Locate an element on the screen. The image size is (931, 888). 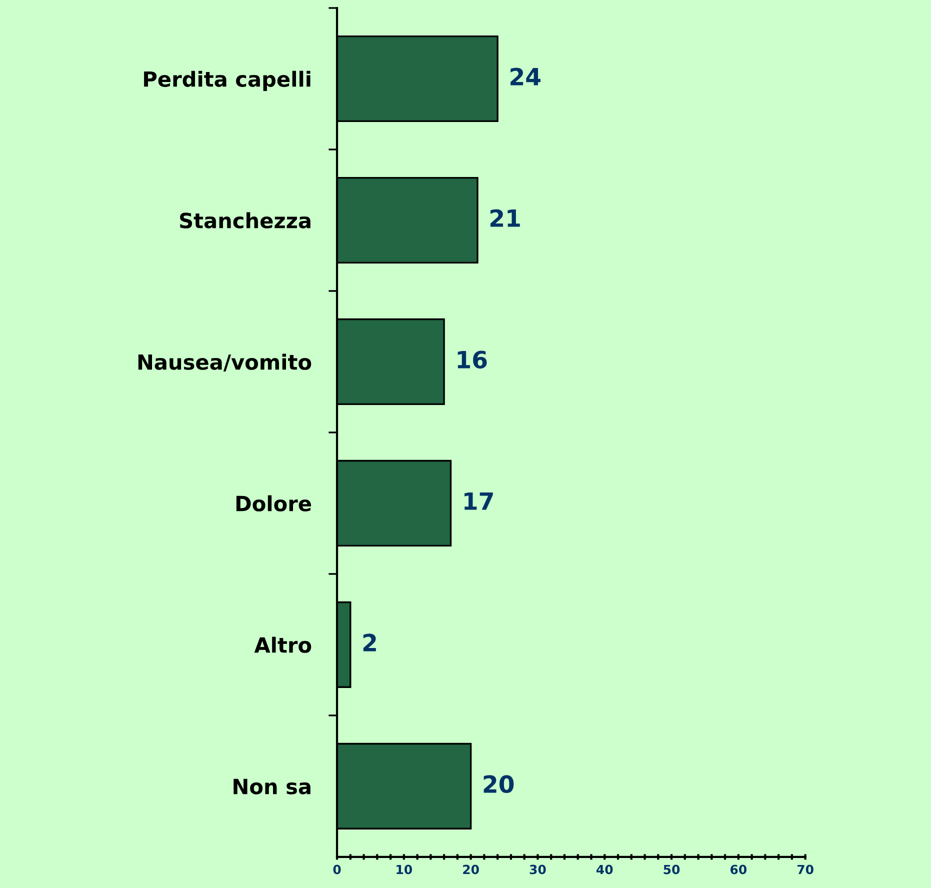
x-tick-label: 20 is located at coordinates (471, 869).